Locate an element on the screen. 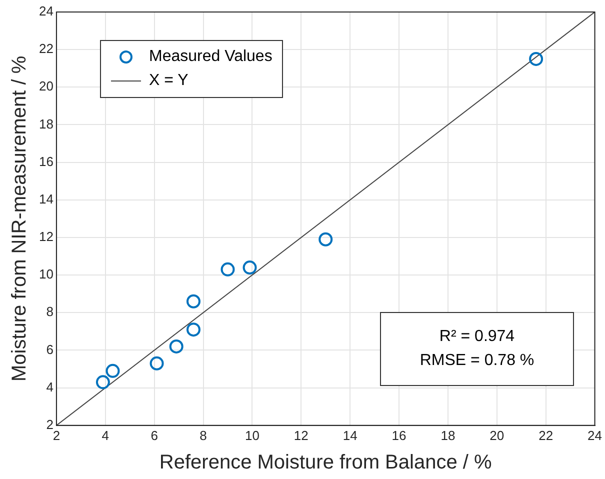 This screenshot has width=605, height=479. x-tick-label: 12 is located at coordinates (301, 435).